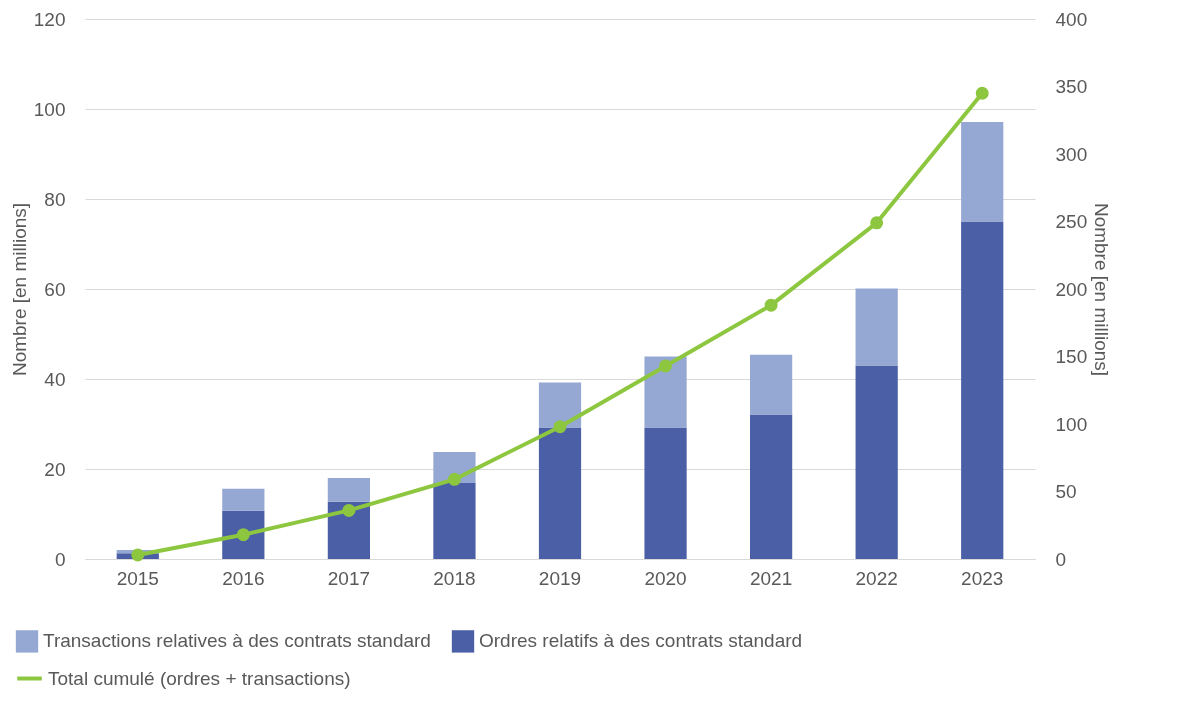  What do you see at coordinates (237, 641) in the screenshot?
I see `legend-label: Transactions relatives à des contrats standard` at bounding box center [237, 641].